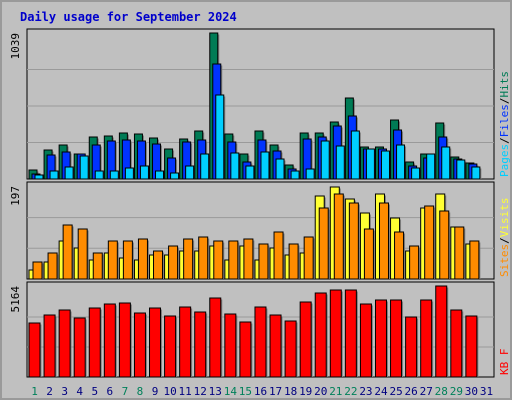  Describe the element at coordinates (15, 46) in the screenshot. I see `panel-1-max-label: 1039` at that location.